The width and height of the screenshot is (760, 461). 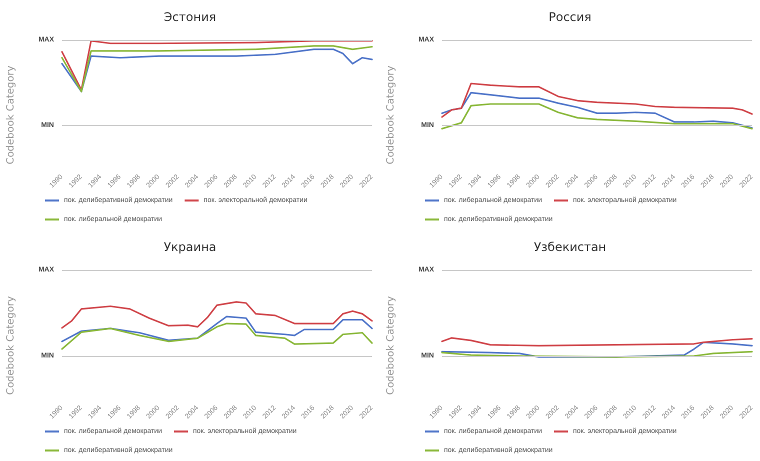 I want to click on chart-title: Украина, so click(x=190, y=247).